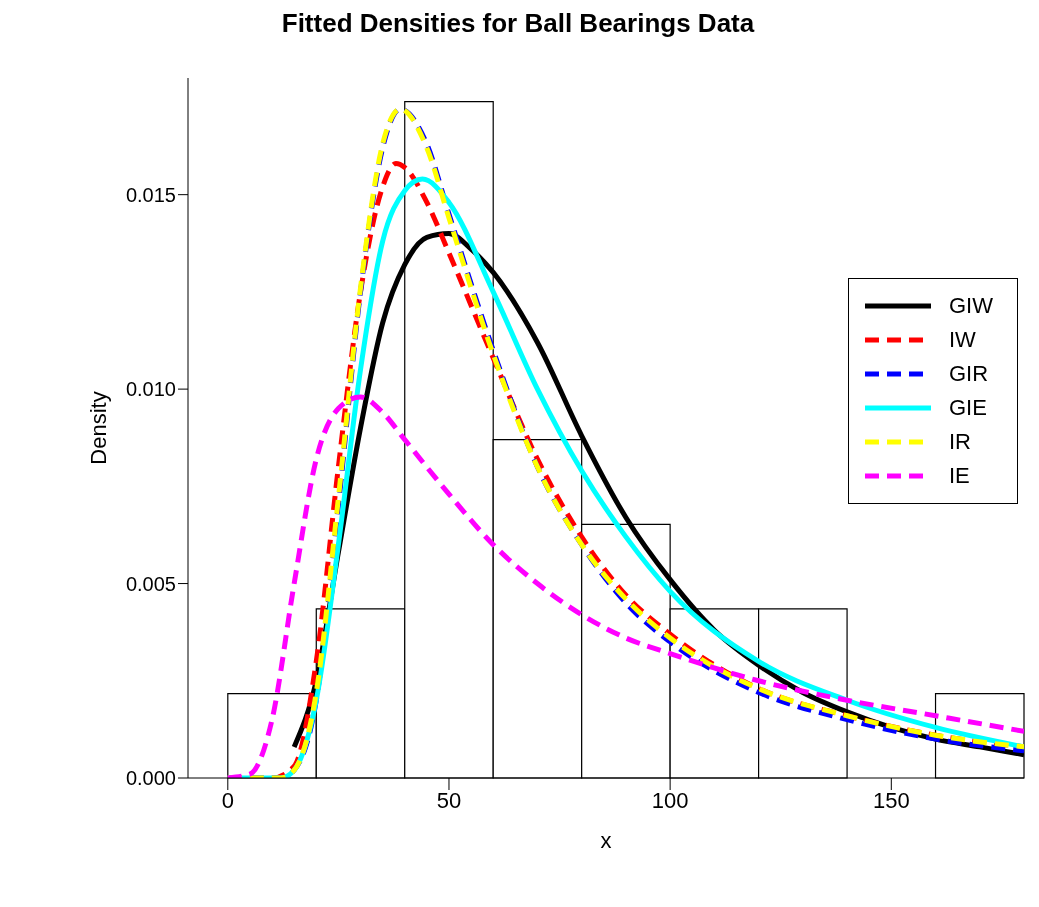  Describe the element at coordinates (891, 800) in the screenshot. I see `x-tick-label: 150` at that location.